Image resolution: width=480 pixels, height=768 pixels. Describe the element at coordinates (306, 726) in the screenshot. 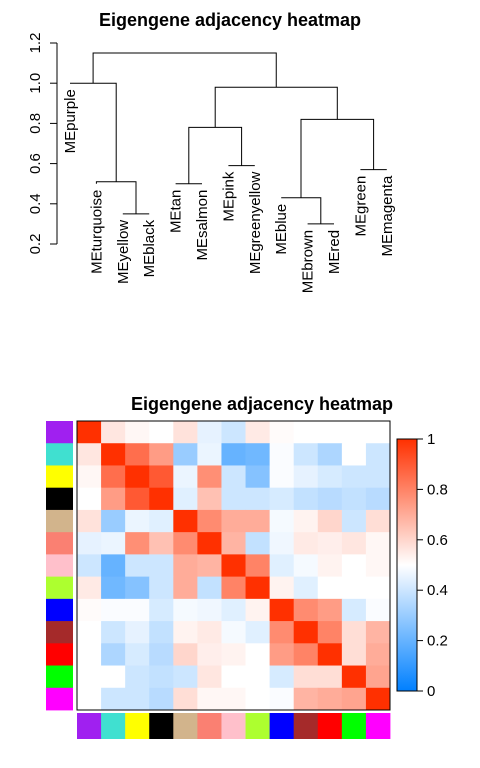

I see `column-color-brown` at that location.